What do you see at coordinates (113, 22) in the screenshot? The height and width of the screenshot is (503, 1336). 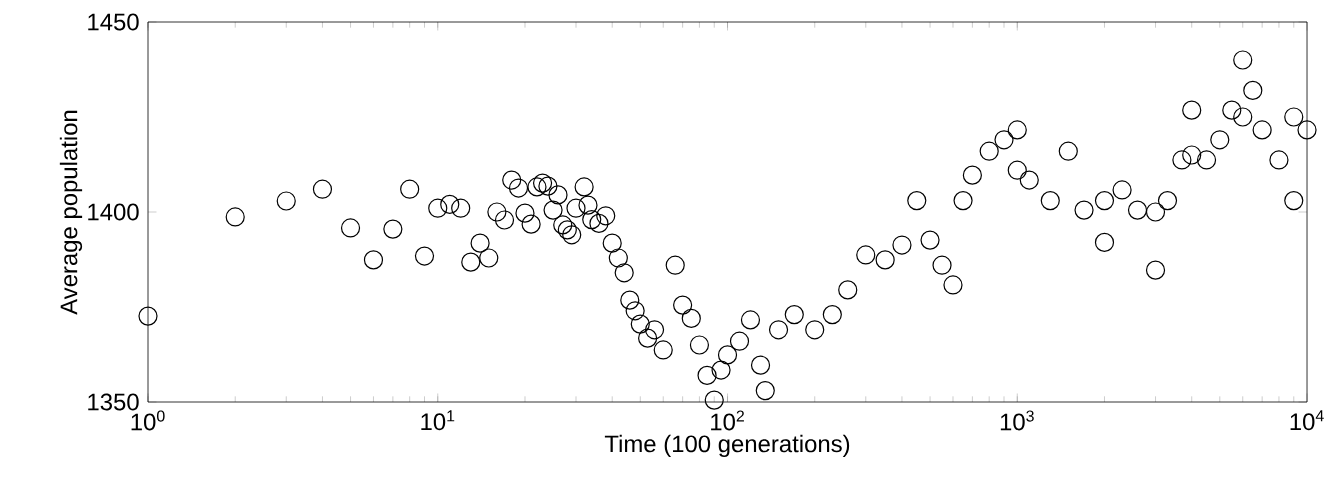 I see `y-tick-label: 1450` at bounding box center [113, 22].